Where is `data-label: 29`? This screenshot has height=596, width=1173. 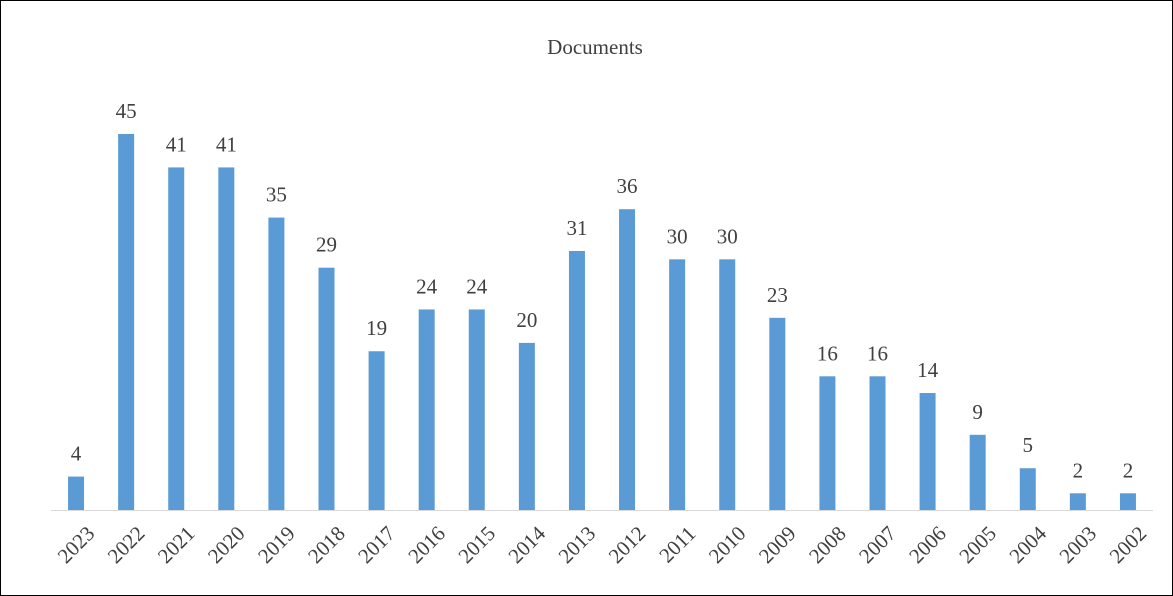 data-label: 29 is located at coordinates (326, 245).